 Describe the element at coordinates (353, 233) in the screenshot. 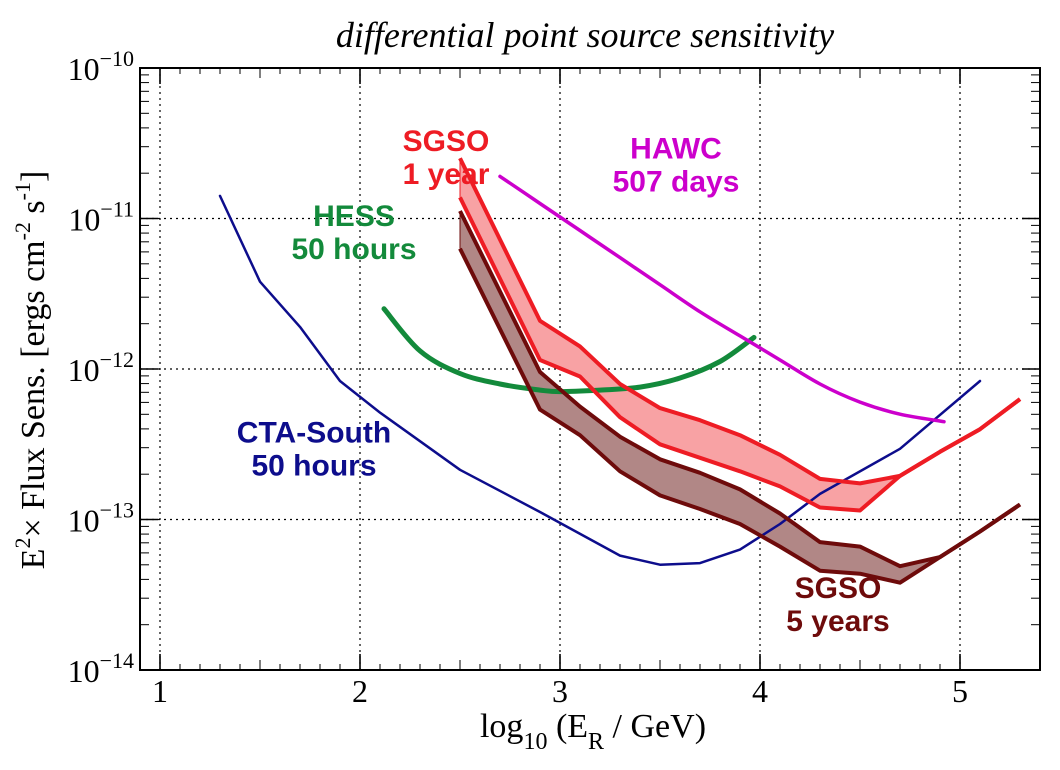

I see `hess-50-hours-label: HESS 50 hours` at that location.